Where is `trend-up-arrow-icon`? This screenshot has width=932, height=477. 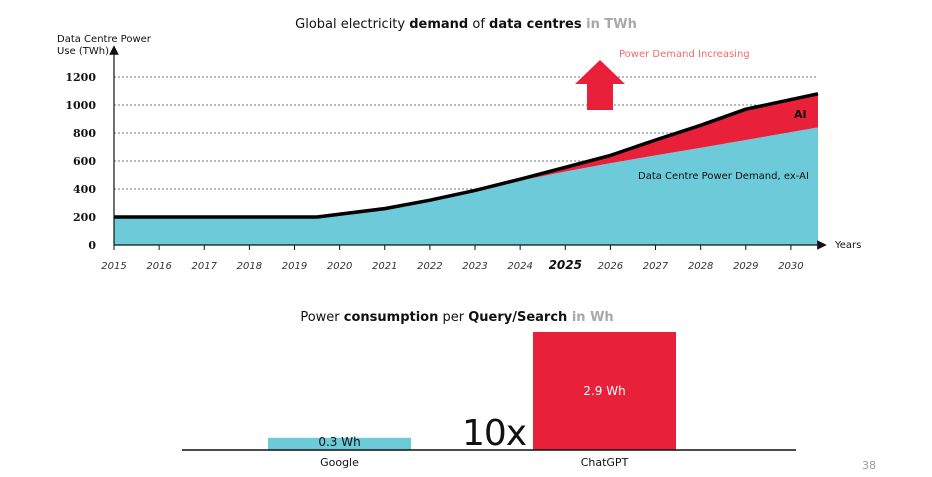
trend-up-arrow-icon is located at coordinates (600, 85).